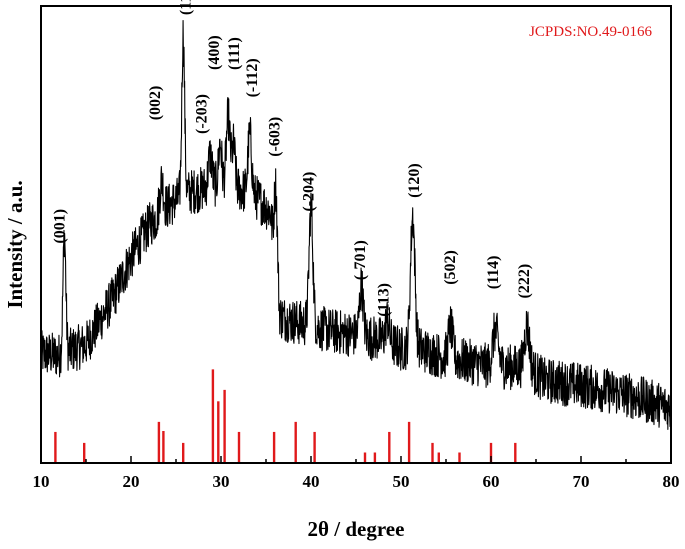 Image resolution: width=685 pixels, height=549 pixels. Describe the element at coordinates (275, 137) in the screenshot. I see `peak-label-7: (-603)` at that location.